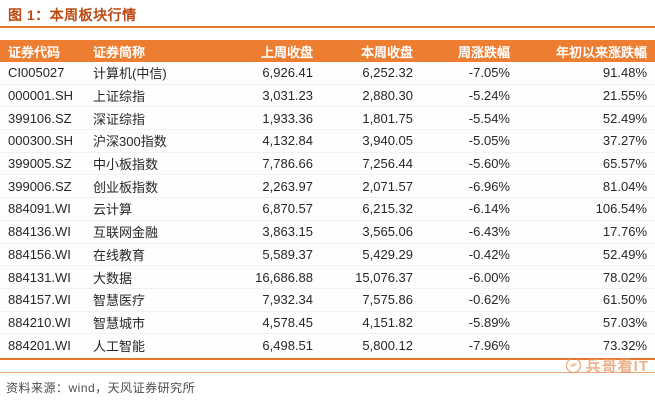 The width and height of the screenshot is (655, 401). Describe the element at coordinates (601, 52) in the screenshot. I see `column-header-ytd_chg: 年初以来涨跌幅` at that location.